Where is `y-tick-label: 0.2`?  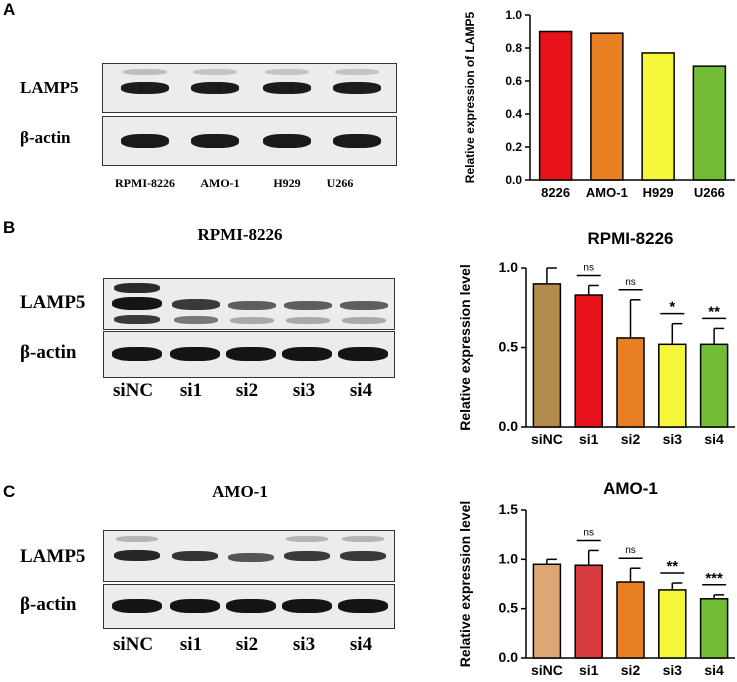
y-tick-label: 0.2 is located at coordinates (513, 147).